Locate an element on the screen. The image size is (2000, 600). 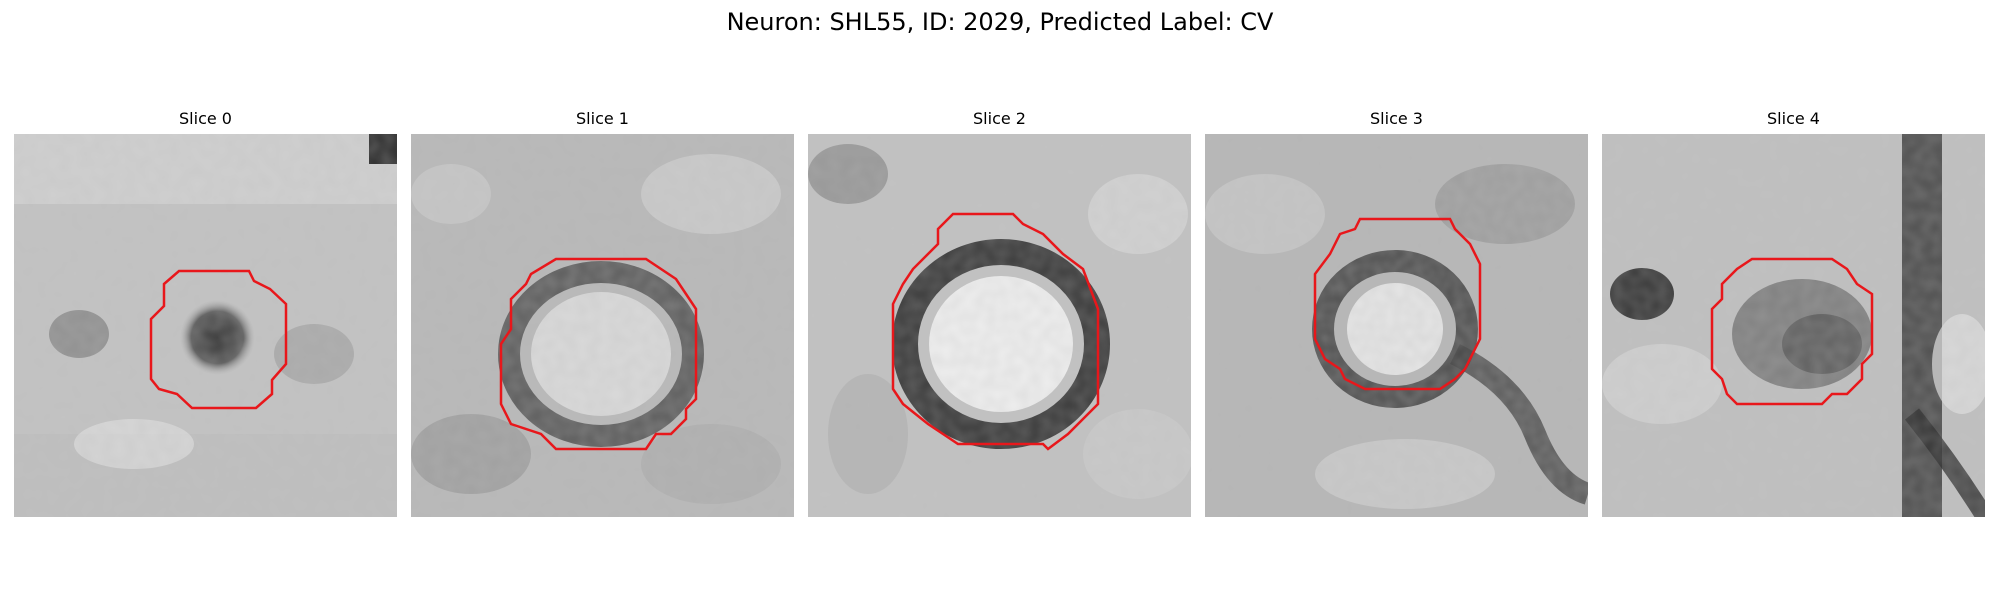
slice-panel-0: Slice 0 is located at coordinates (205, 313).